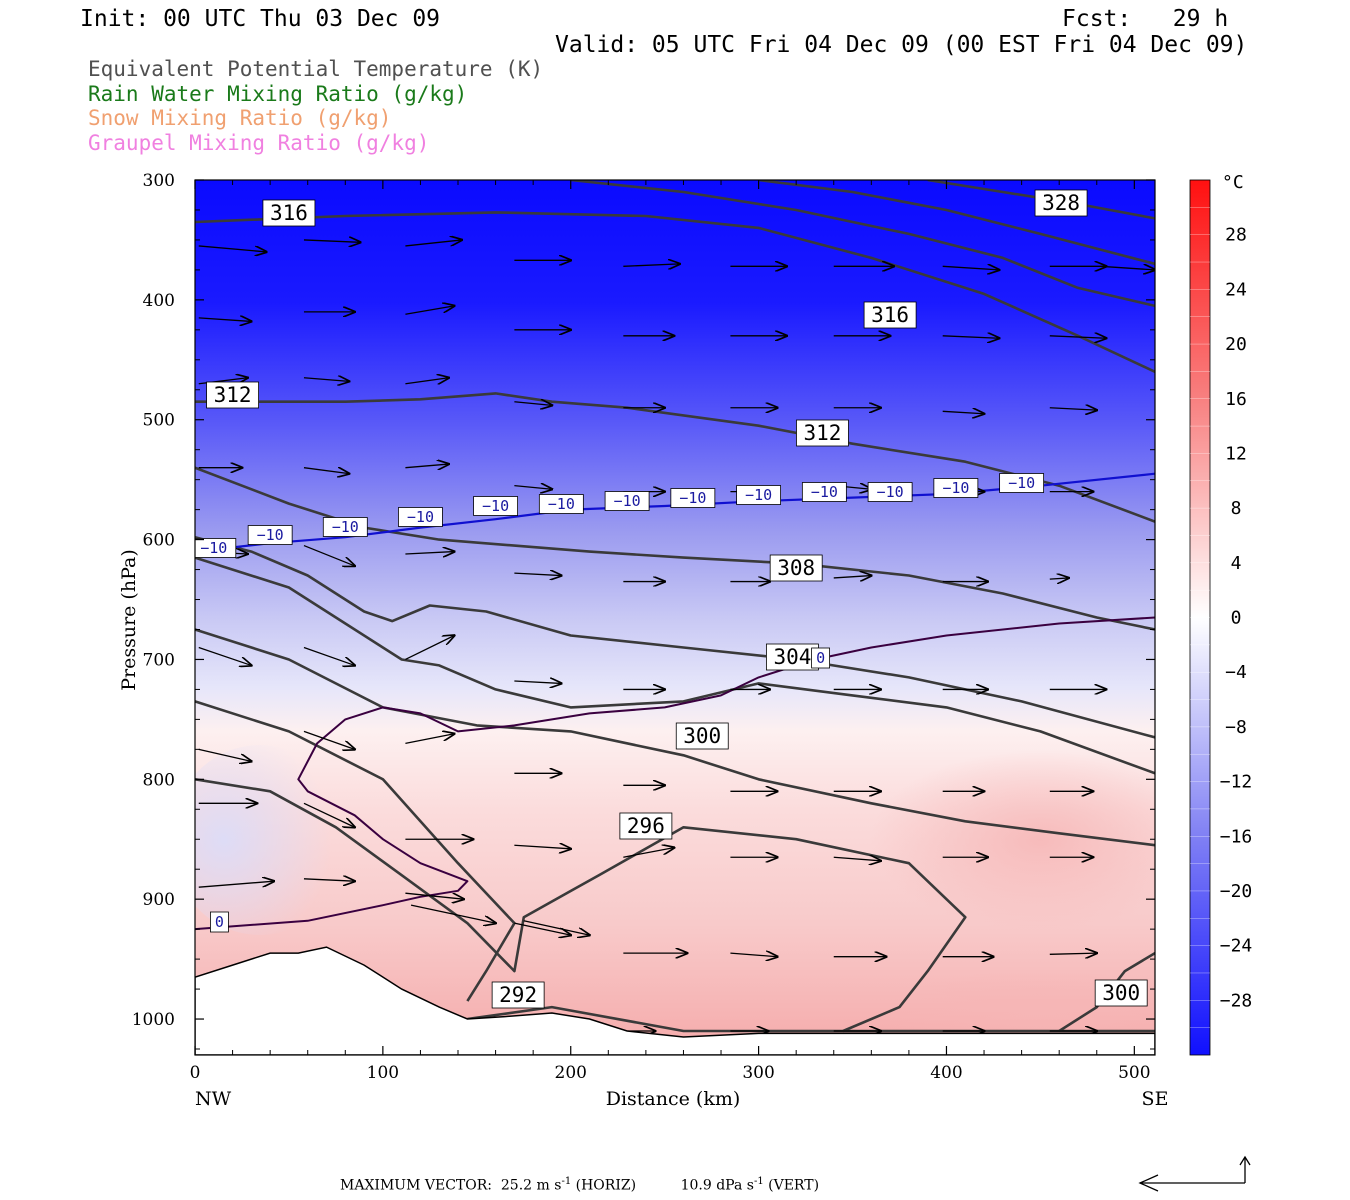 This screenshot has height=1200, width=1350. Describe the element at coordinates (153, 1020) in the screenshot. I see `y-tick-label: 1000` at that location.